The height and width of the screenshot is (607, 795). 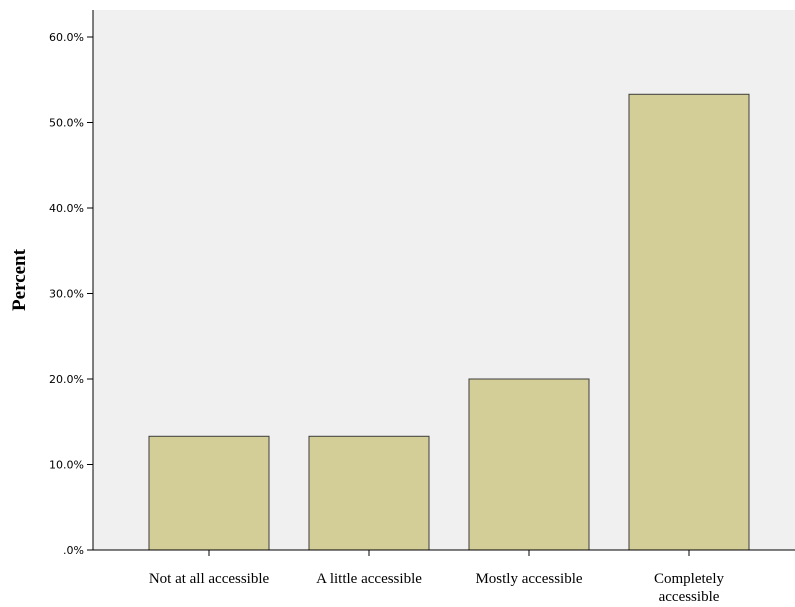 I want to click on y-ticks-group: .0% 10.0% 20.0% 30.0% 40.0% 50.0% 60.0%, so click(x=71, y=294).